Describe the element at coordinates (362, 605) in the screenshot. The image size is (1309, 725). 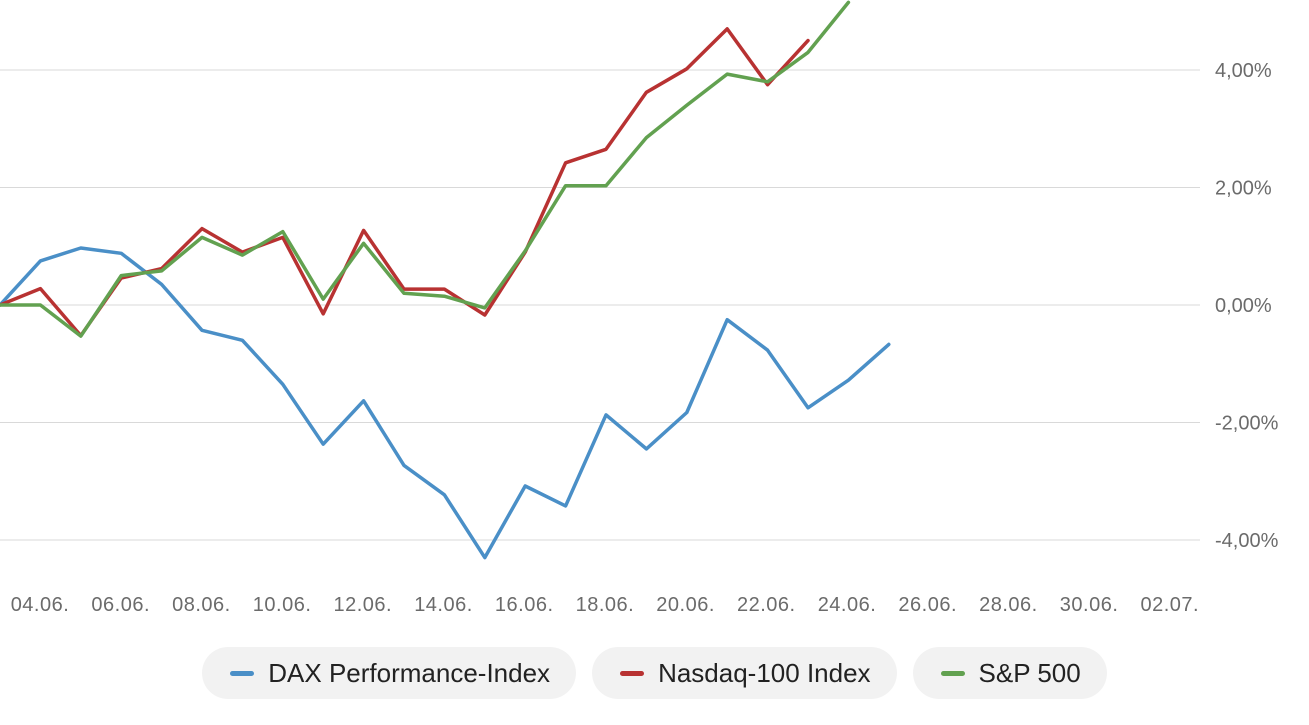
I see `x-tick-label: 12.06.` at that location.